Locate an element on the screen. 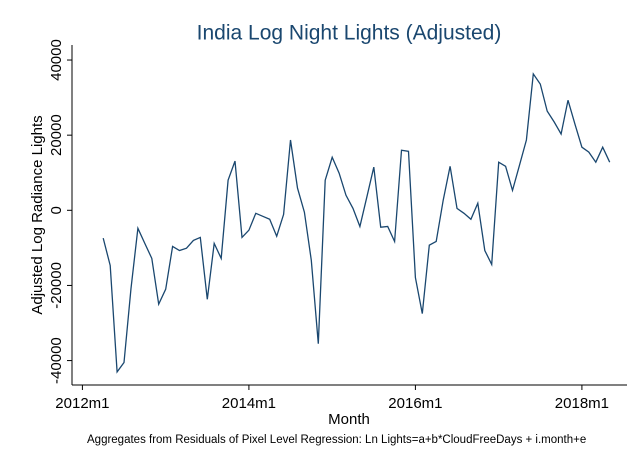  y-tick-label: 40000 is located at coordinates (56, 60).